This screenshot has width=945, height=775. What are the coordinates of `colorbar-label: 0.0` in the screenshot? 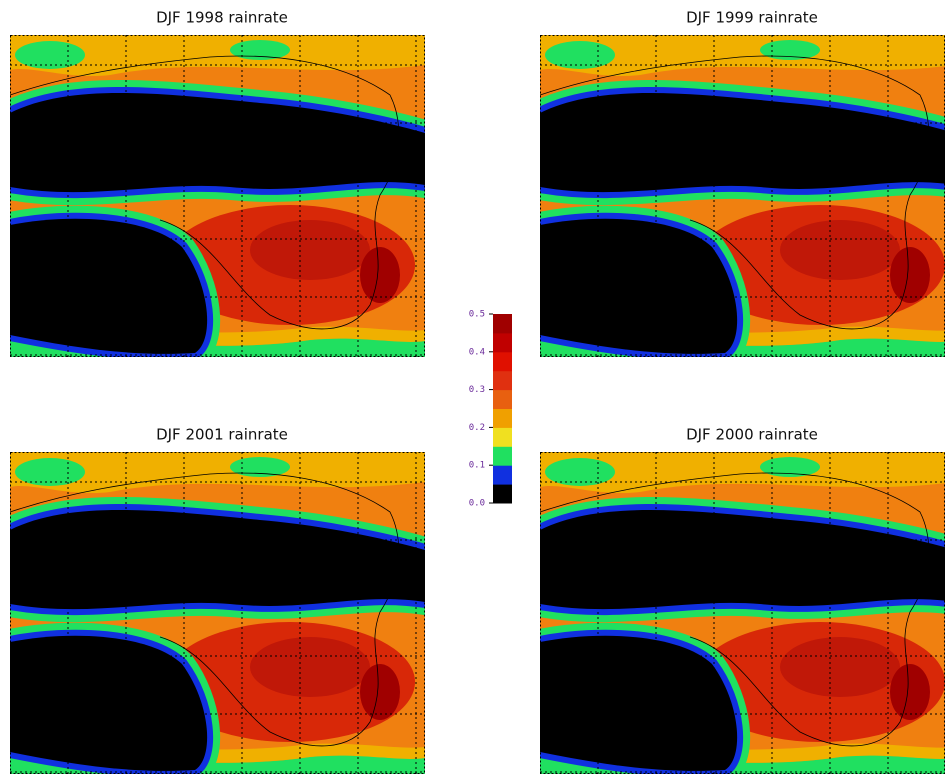 It's located at (477, 504).